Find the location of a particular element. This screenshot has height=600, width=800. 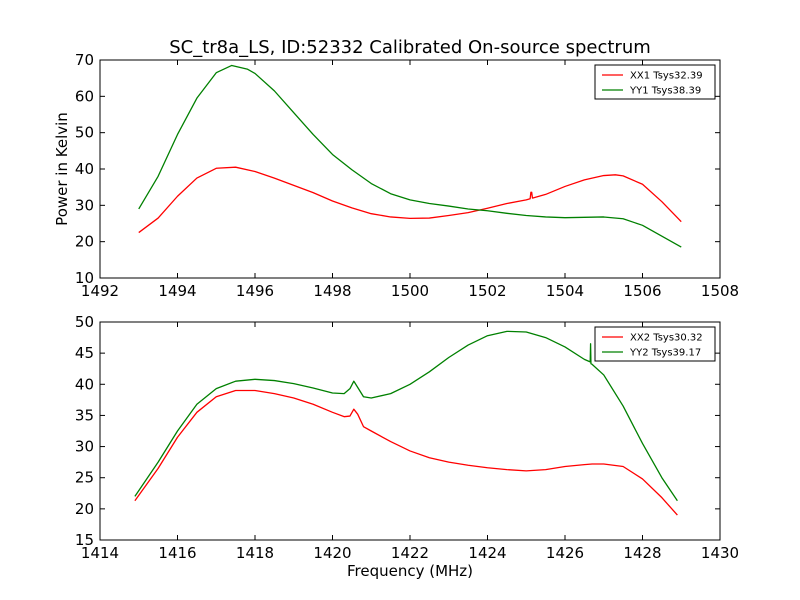

x-tick-label: 1424 is located at coordinates (487, 553).